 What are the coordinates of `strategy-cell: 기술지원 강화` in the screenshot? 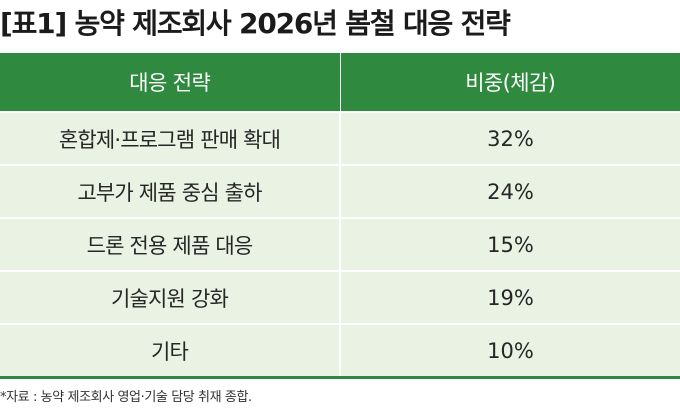 It's located at (170, 297).